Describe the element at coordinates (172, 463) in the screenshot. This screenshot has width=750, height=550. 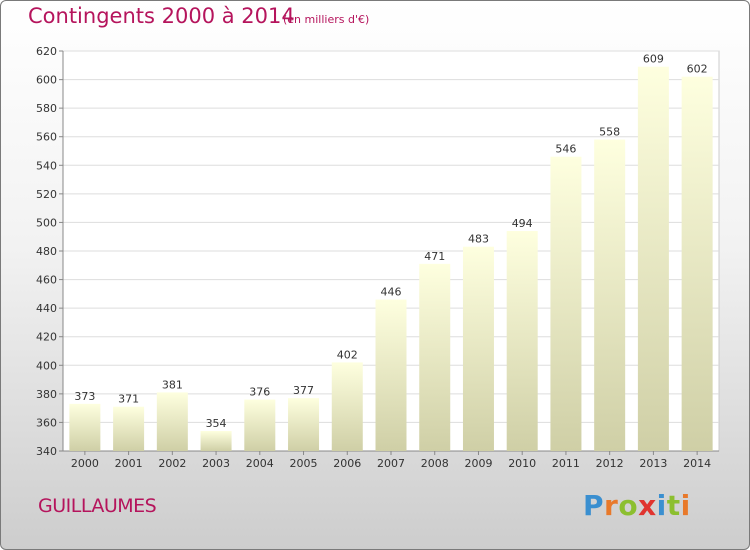
I see `x-tick-label: 2002` at that location.